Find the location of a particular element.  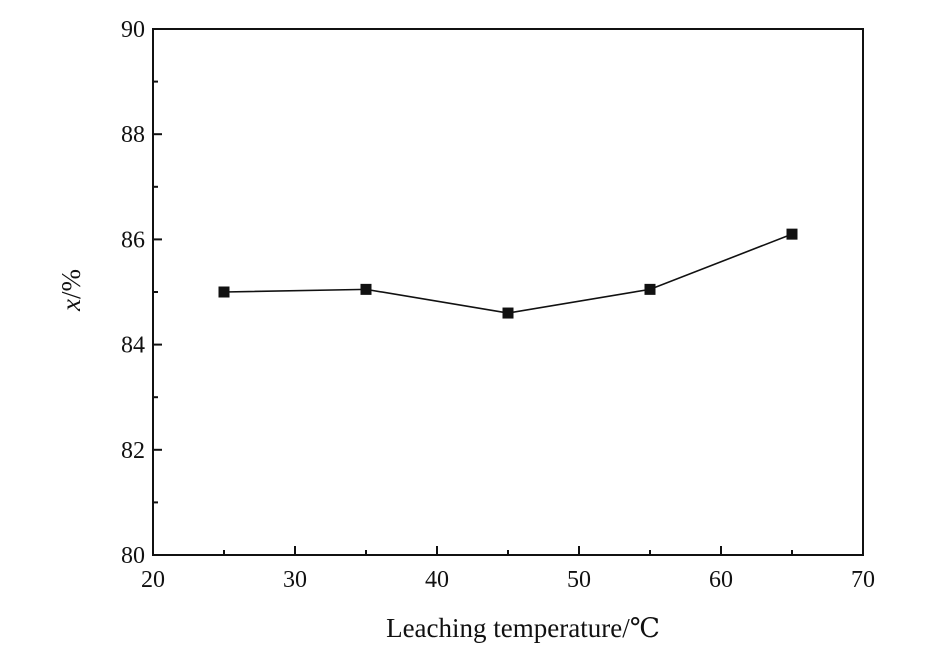

series-layer is located at coordinates (508, 273).